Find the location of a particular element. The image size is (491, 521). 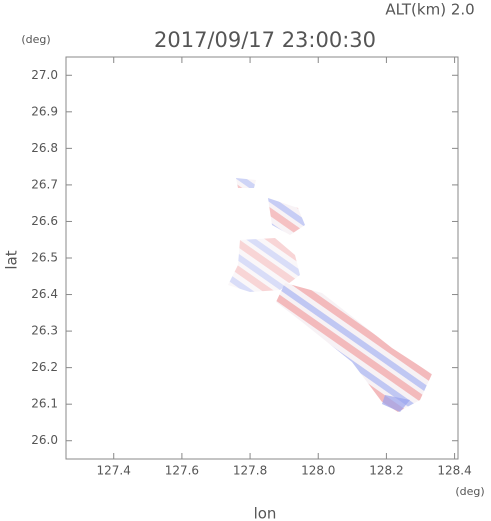

y-tick-label: 26.2 is located at coordinates (44, 367).